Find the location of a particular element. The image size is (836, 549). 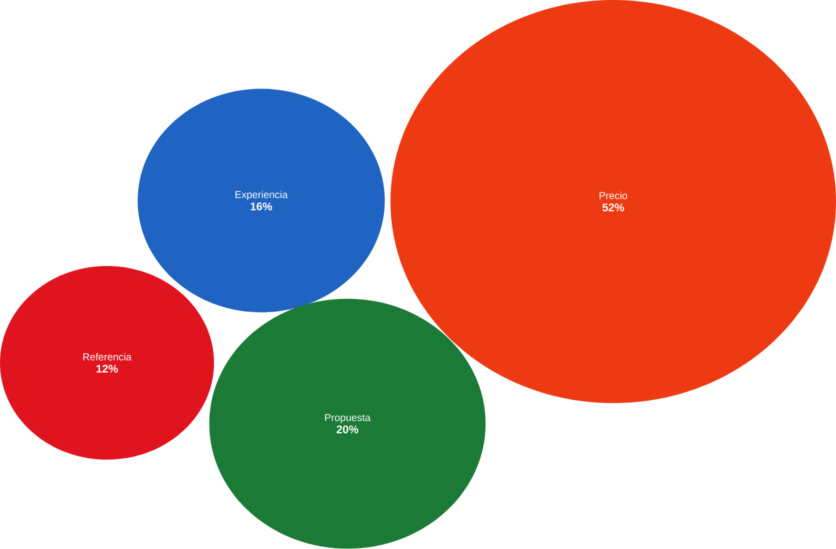

category-label: Experiencia is located at coordinates (262, 195).